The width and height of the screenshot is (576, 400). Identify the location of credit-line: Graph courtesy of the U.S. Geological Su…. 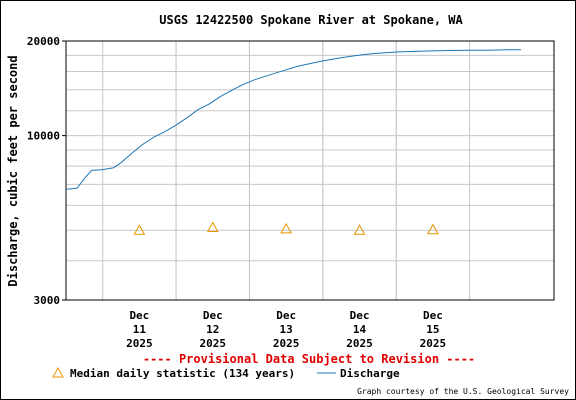
(463, 391).